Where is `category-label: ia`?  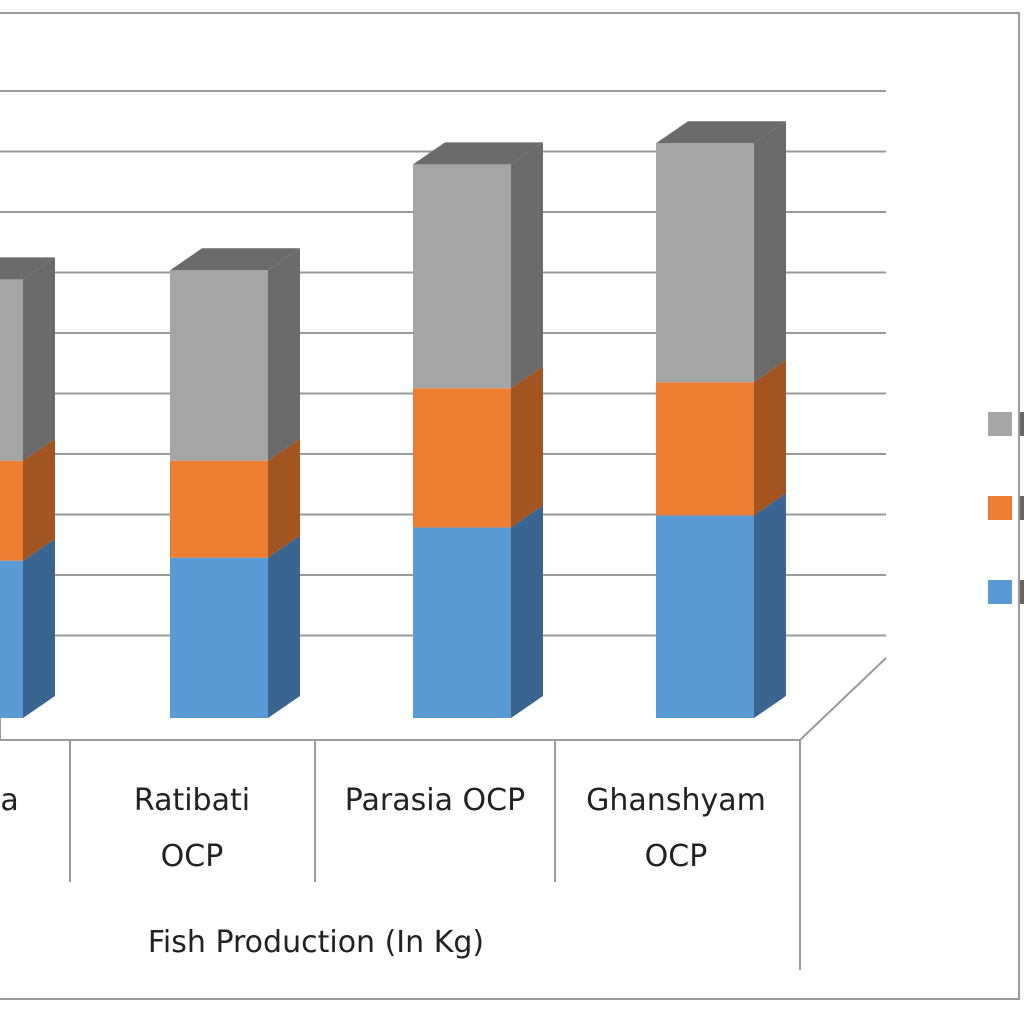 category-label: ia is located at coordinates (9, 800).